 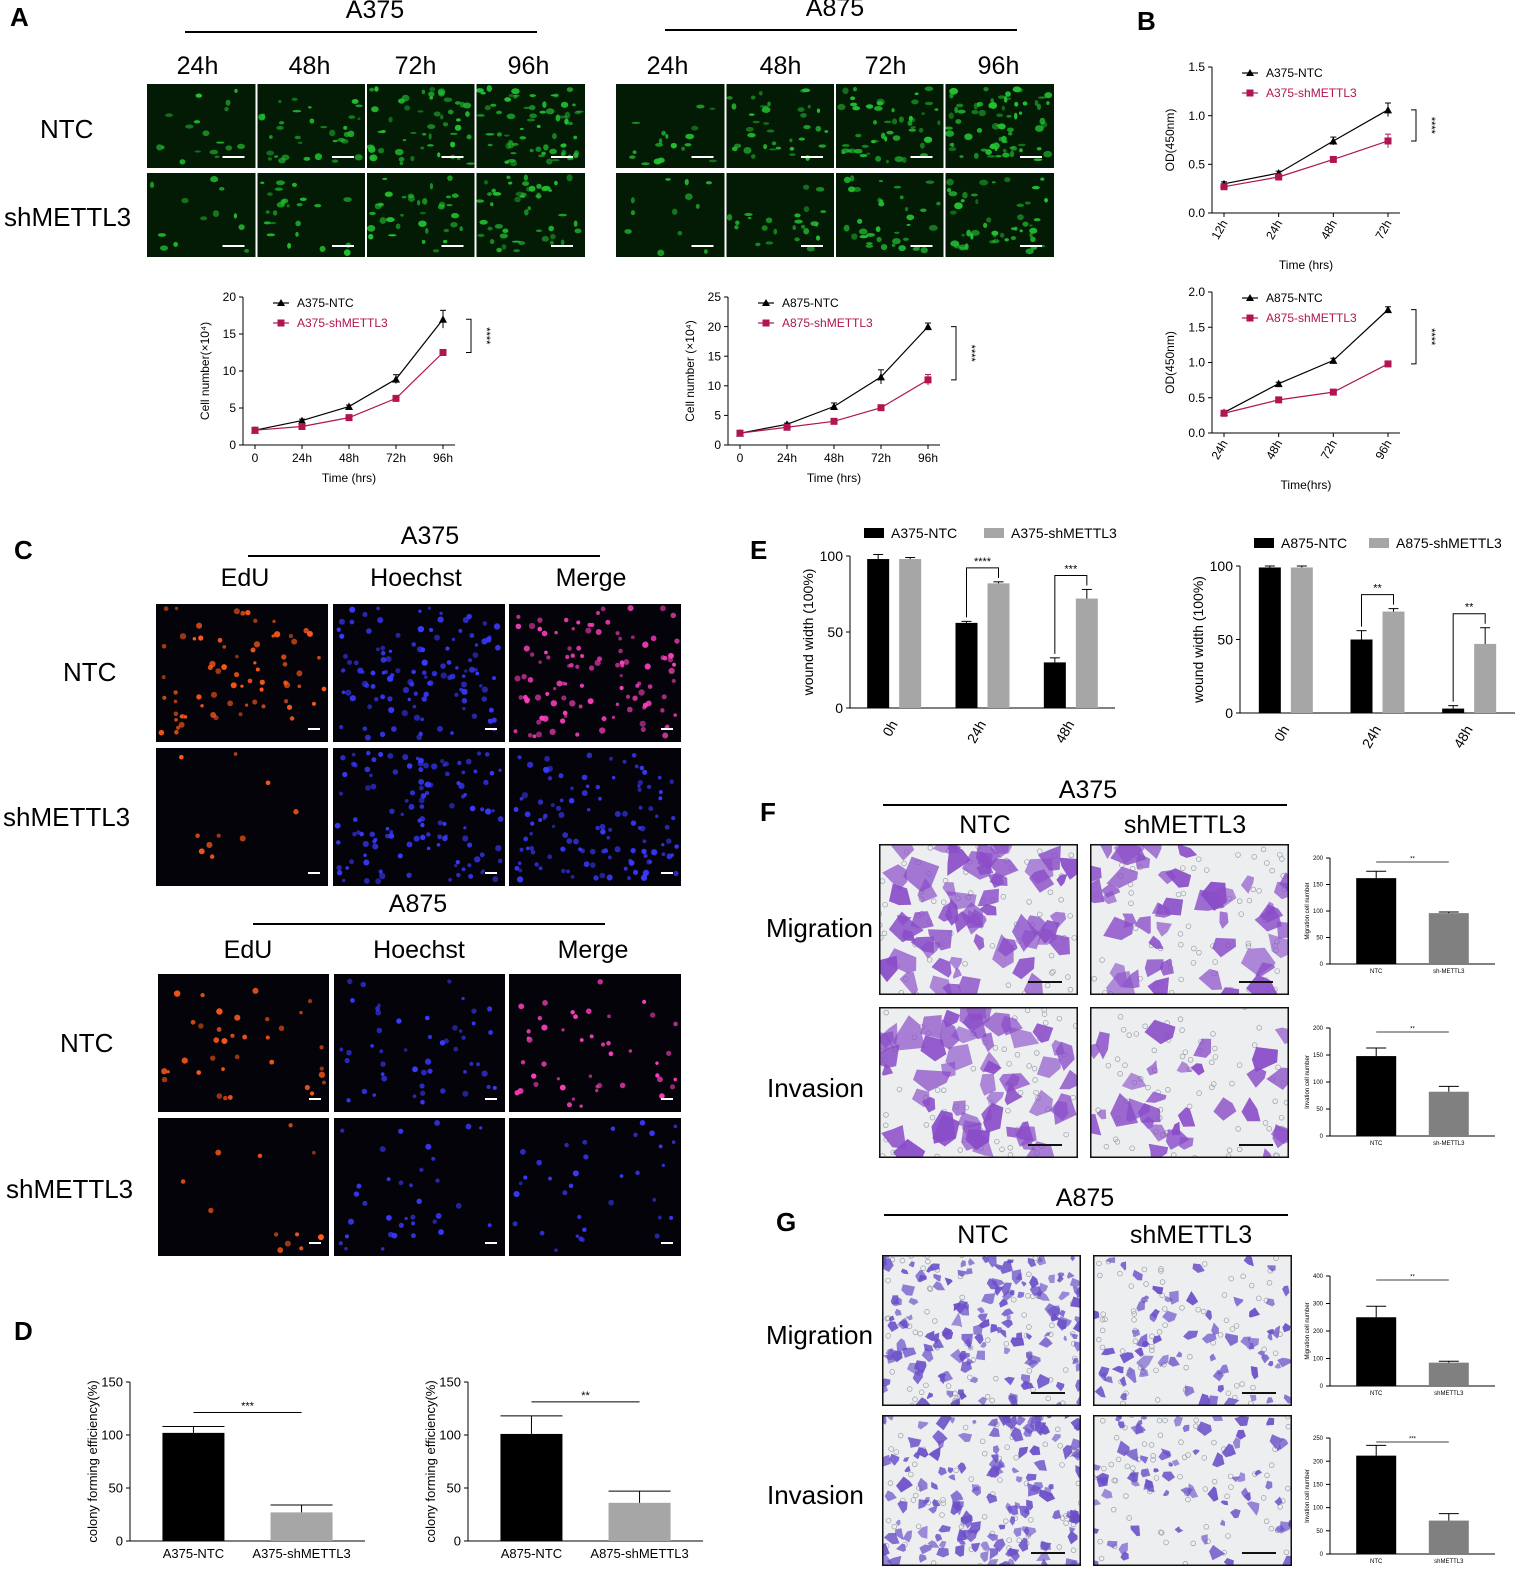 I want to click on timepoint-label: 48h, so click(x=780, y=66).